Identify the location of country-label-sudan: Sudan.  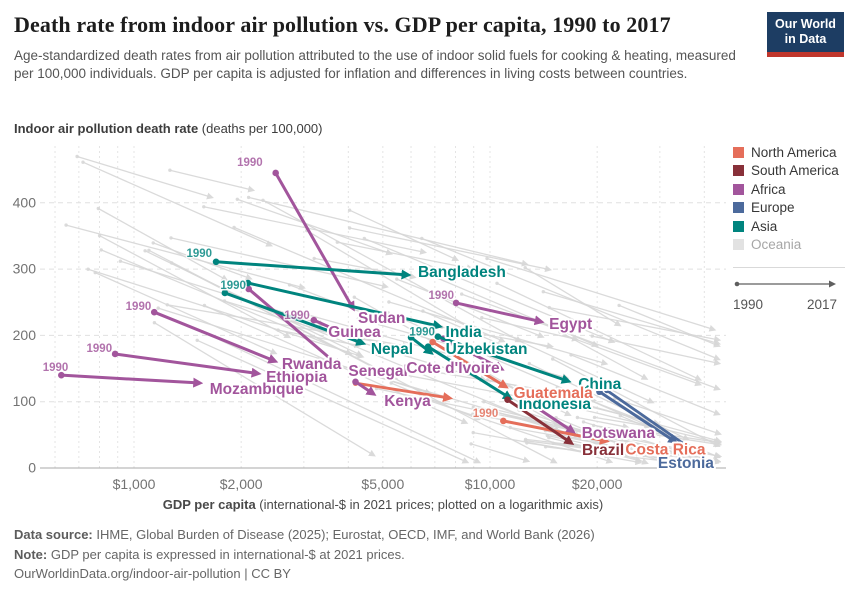
(381, 318).